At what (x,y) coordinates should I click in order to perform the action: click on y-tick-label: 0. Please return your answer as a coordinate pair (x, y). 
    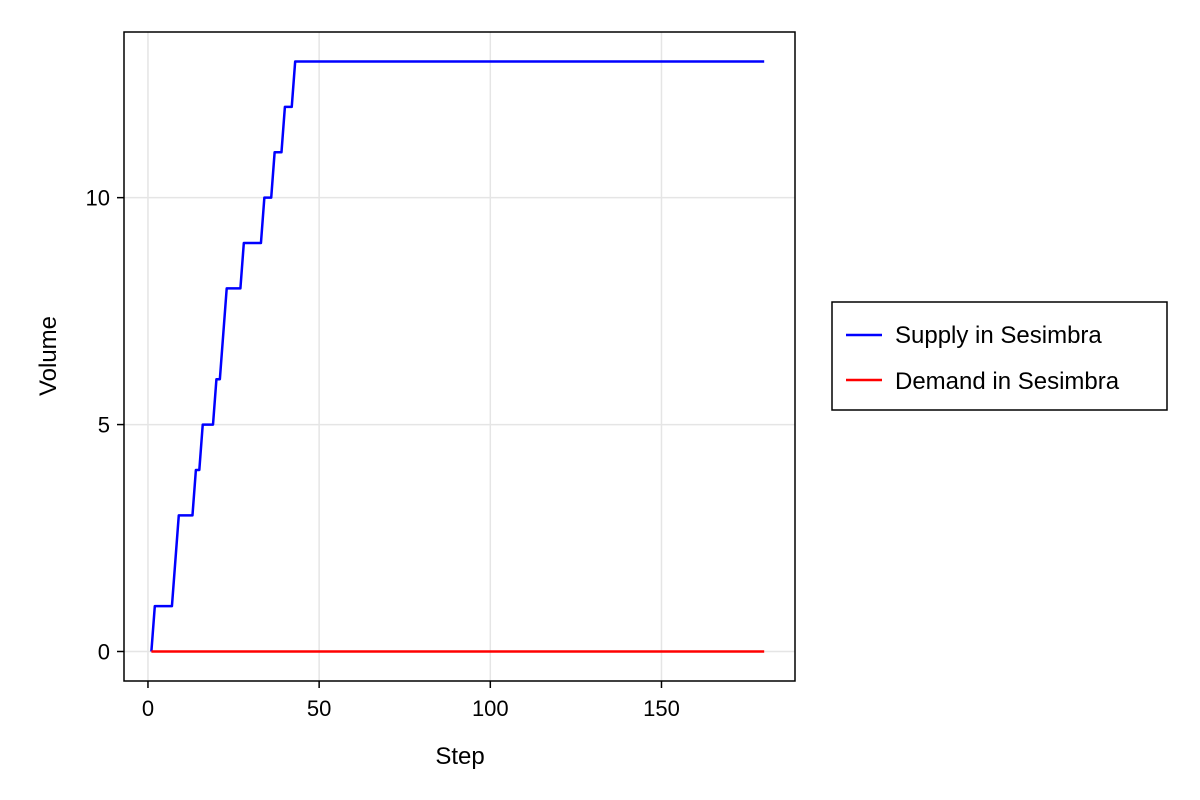
    Looking at the image, I should click on (104, 652).